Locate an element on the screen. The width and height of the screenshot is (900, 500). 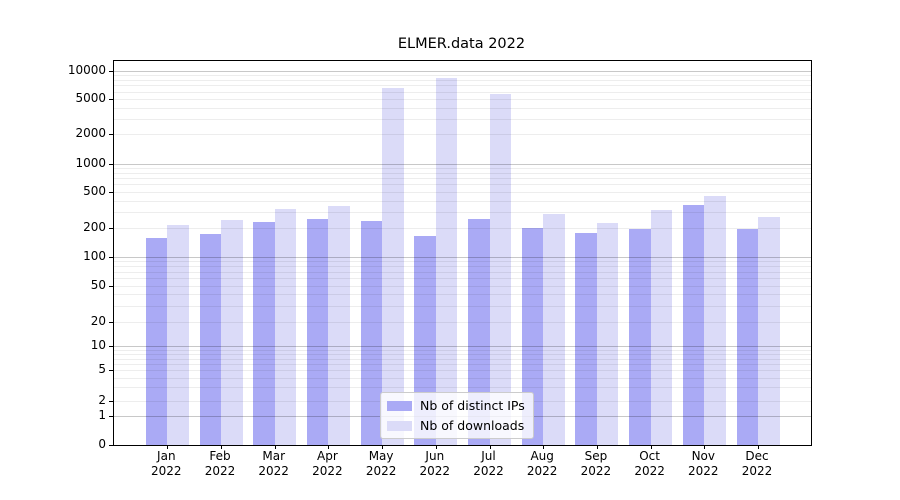
bar-apr-2022-nb-of-distinct-ips is located at coordinates (317, 331).